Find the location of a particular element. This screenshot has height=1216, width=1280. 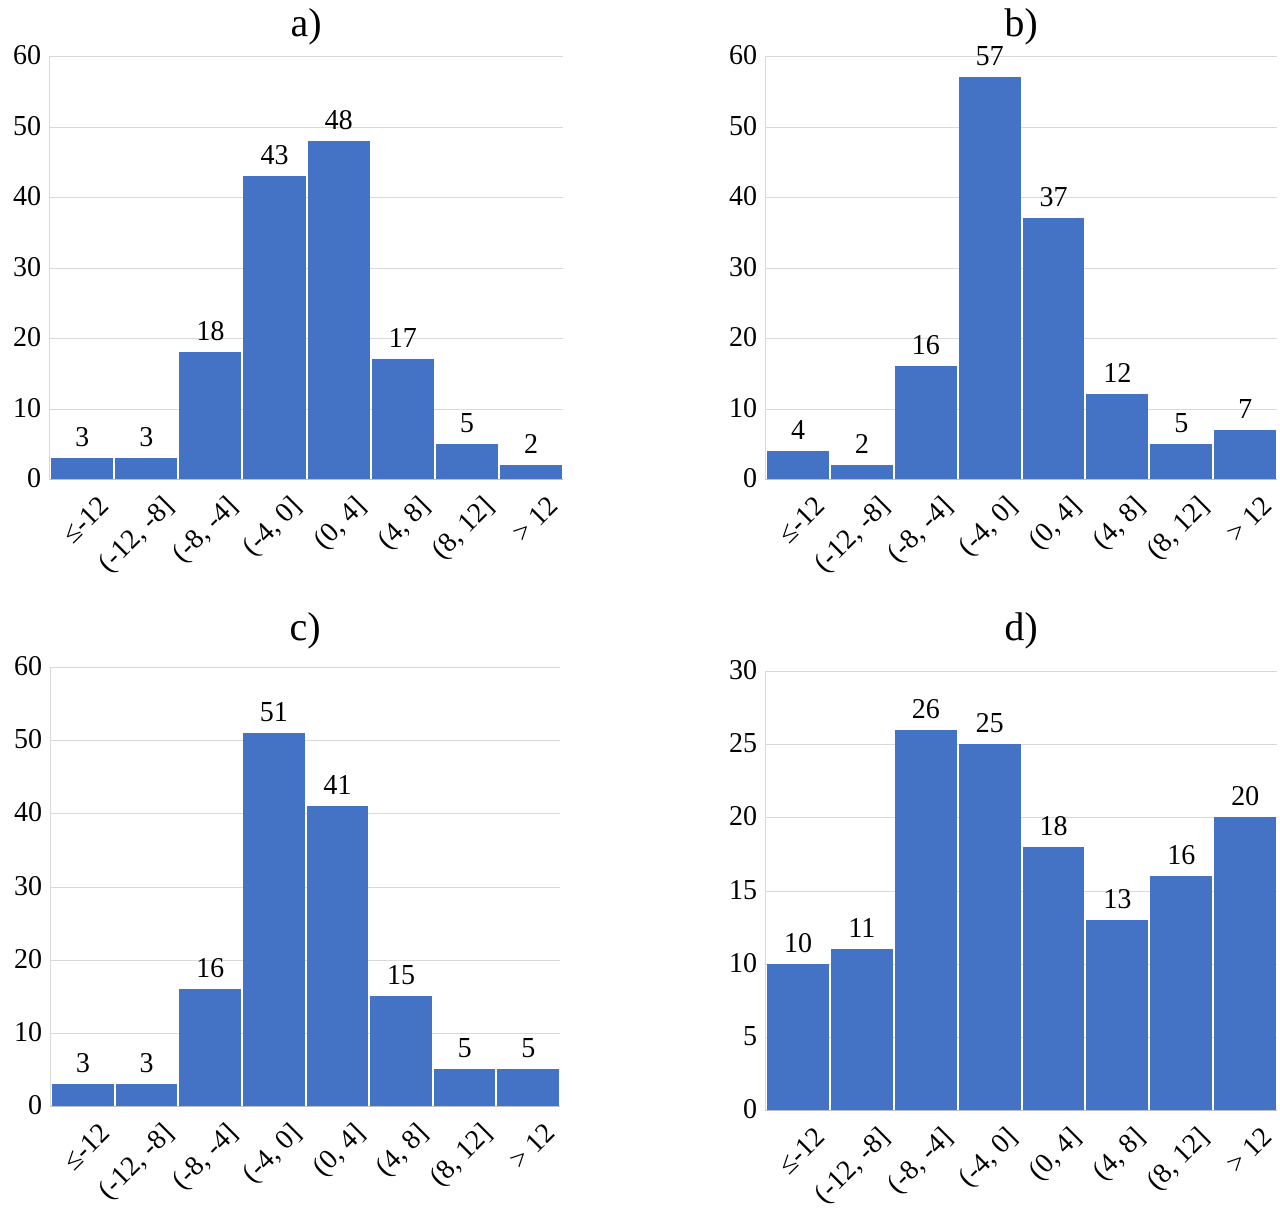

bar-value-label: 11 is located at coordinates (862, 929).